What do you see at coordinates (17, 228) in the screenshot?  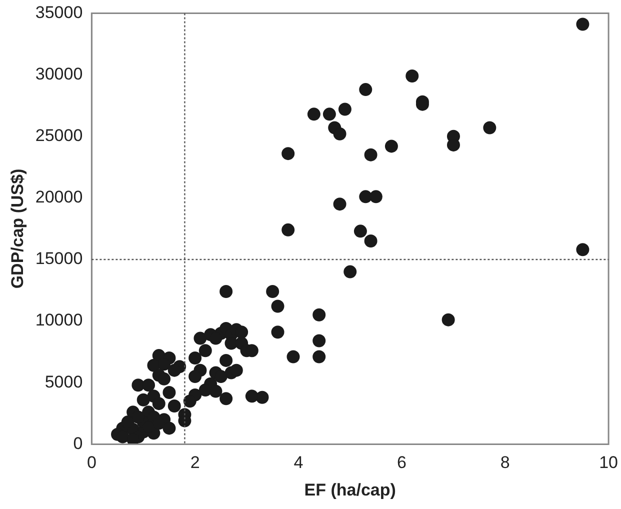 I see `y-axis-title: GDP/cap (US$)` at bounding box center [17, 228].